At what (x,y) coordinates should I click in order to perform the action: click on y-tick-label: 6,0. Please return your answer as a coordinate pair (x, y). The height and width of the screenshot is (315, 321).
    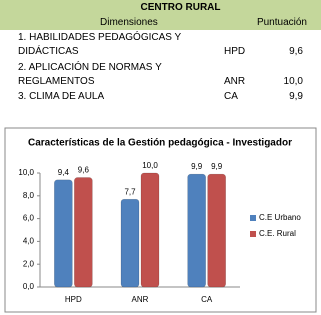
    Looking at the image, I should click on (29, 218).